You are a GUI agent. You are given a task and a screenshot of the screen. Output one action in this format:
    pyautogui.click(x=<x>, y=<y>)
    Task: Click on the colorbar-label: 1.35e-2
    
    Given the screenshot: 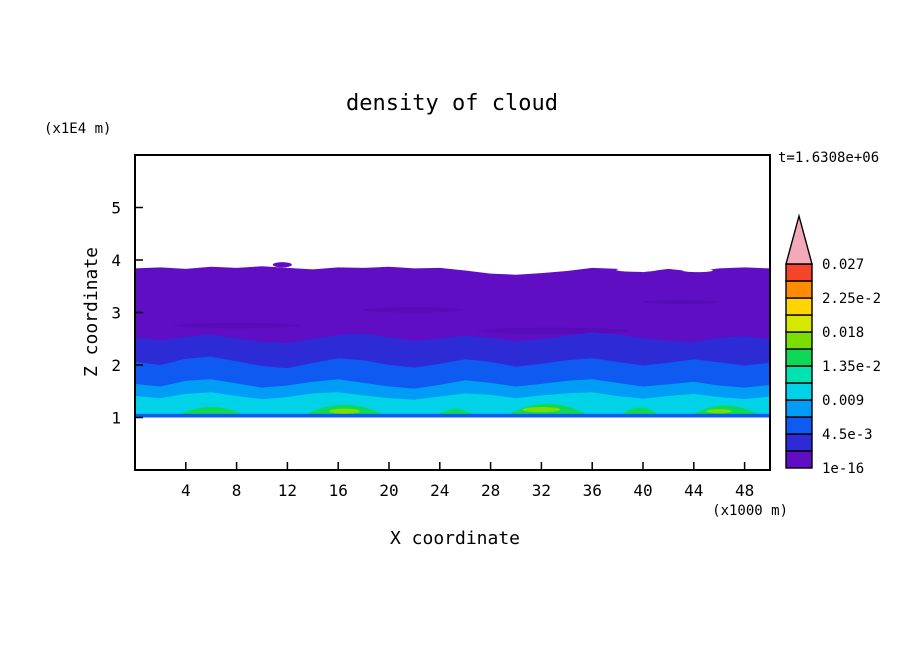 What is the action you would take?
    pyautogui.click(x=851, y=367)
    